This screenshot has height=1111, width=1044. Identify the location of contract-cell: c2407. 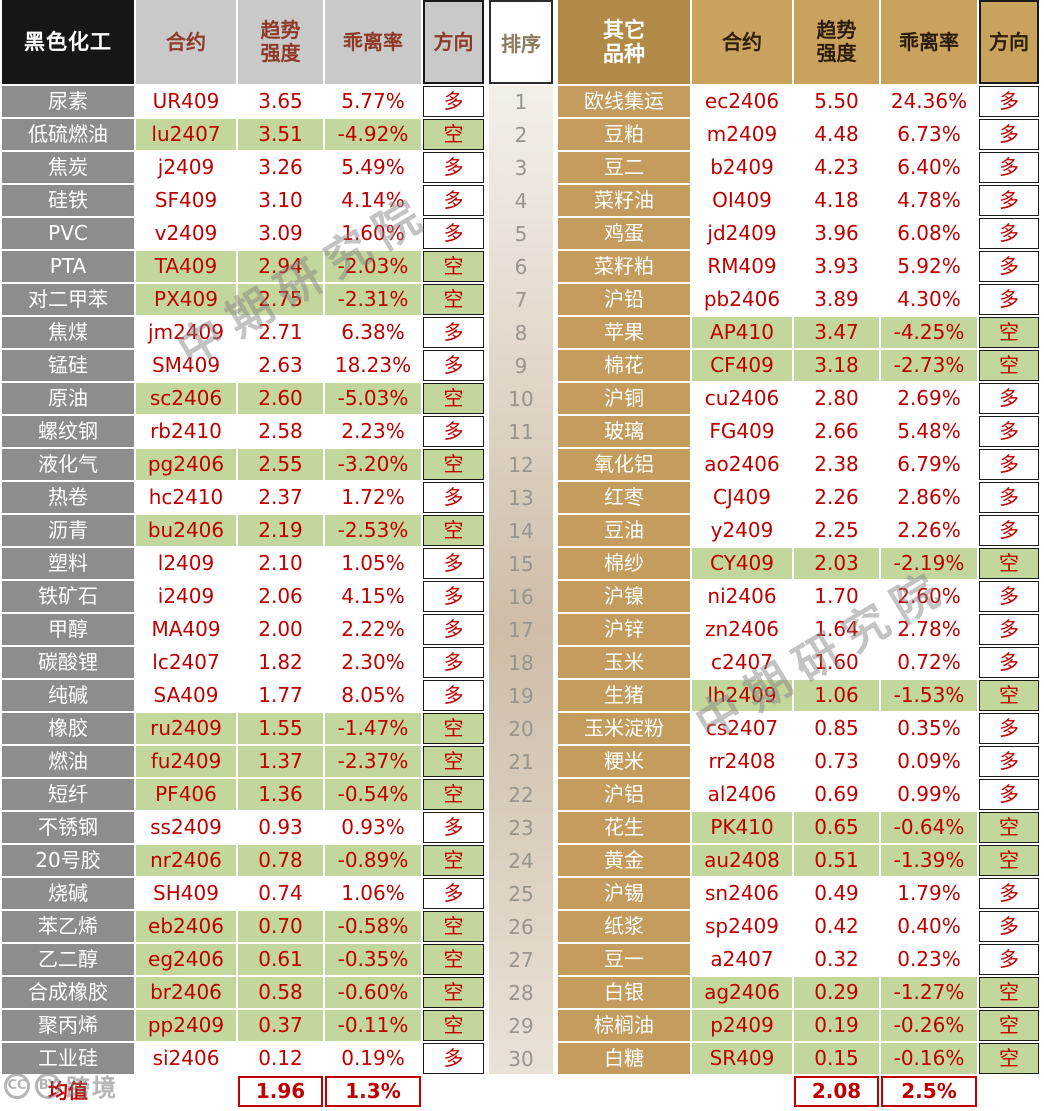
(742, 662).